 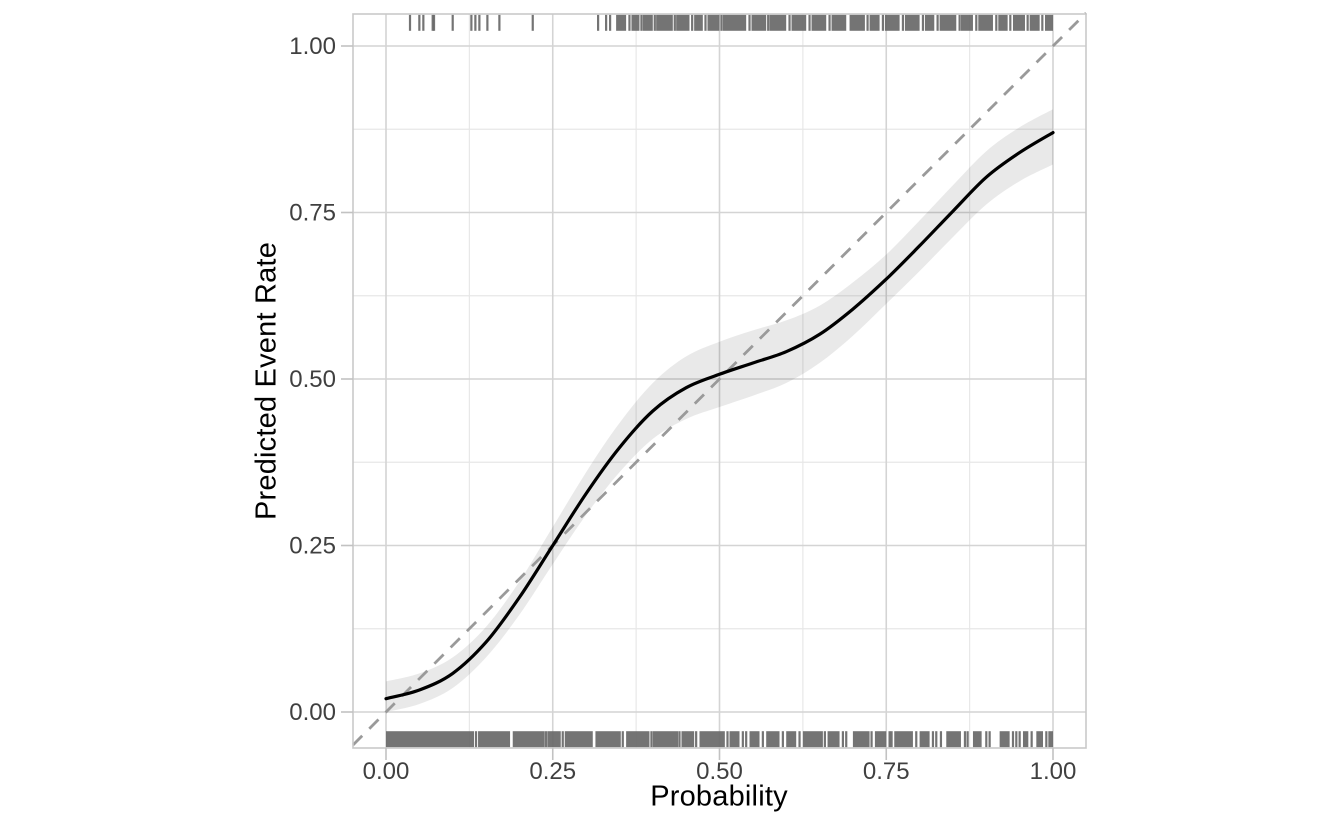 I want to click on y-tick-label: 0.50, so click(x=312, y=379).